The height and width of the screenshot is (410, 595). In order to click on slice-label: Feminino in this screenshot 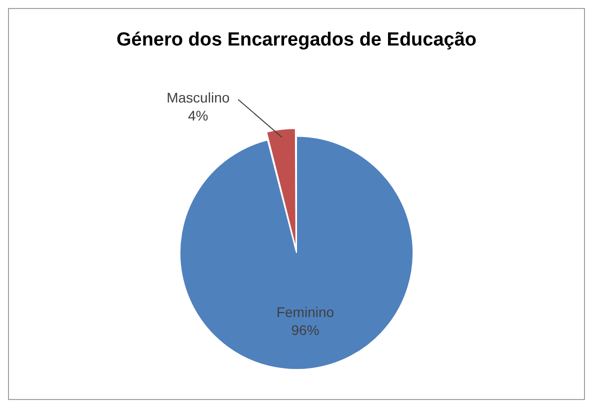, I will do `click(305, 312)`.